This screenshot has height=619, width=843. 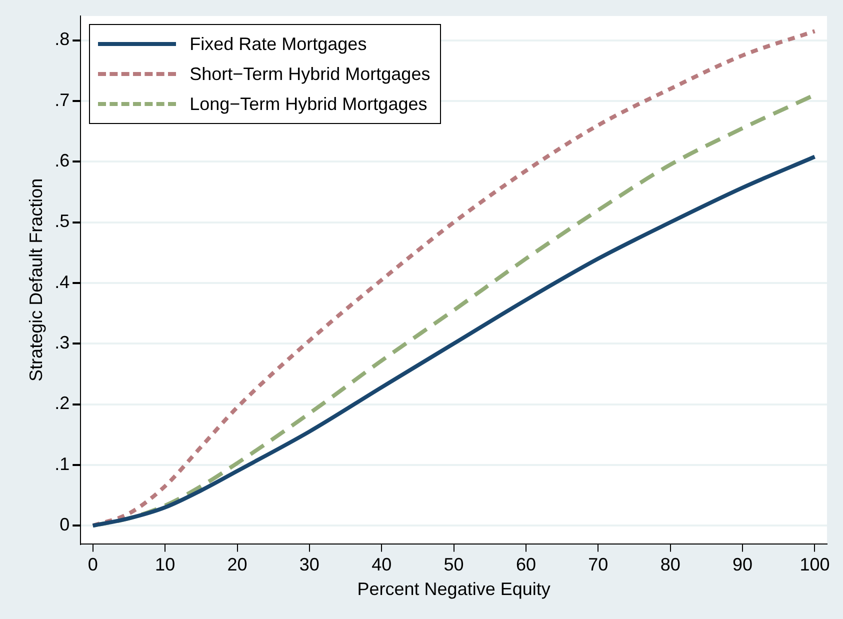 What do you see at coordinates (309, 564) in the screenshot?
I see `x-tick-label: 30` at bounding box center [309, 564].